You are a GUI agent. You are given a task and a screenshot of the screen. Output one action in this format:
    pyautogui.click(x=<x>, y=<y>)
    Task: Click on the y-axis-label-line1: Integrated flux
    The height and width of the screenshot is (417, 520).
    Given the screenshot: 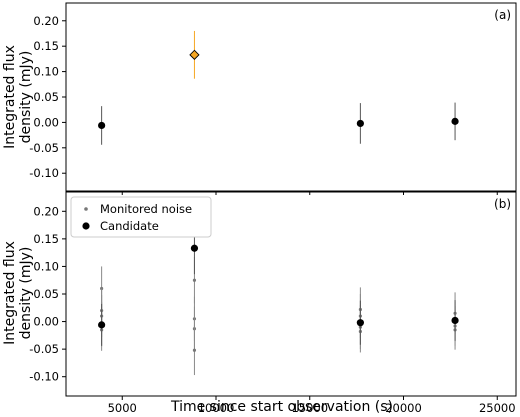 What is the action you would take?
    pyautogui.click(x=10, y=97)
    